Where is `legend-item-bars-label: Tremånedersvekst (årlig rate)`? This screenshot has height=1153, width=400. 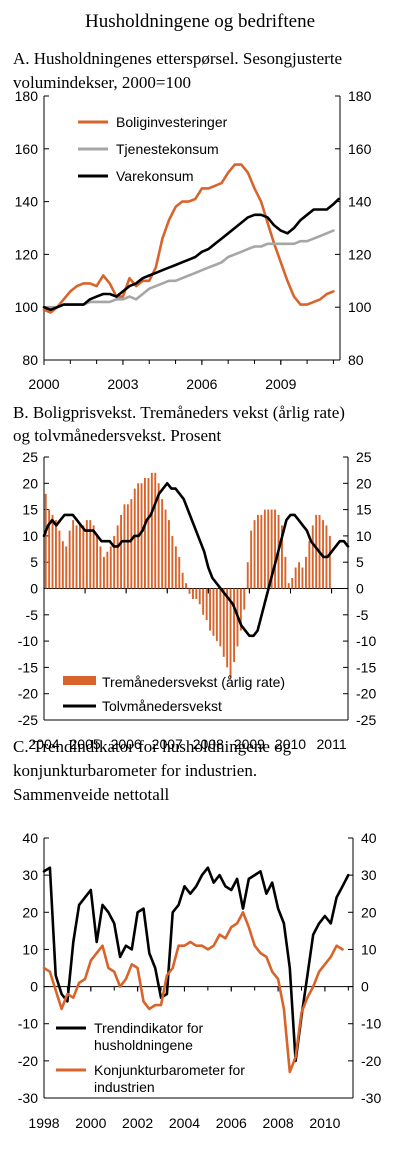
legend-item-bars-label: Tremånedersvekst (årlig rate) is located at coordinates (193, 682).